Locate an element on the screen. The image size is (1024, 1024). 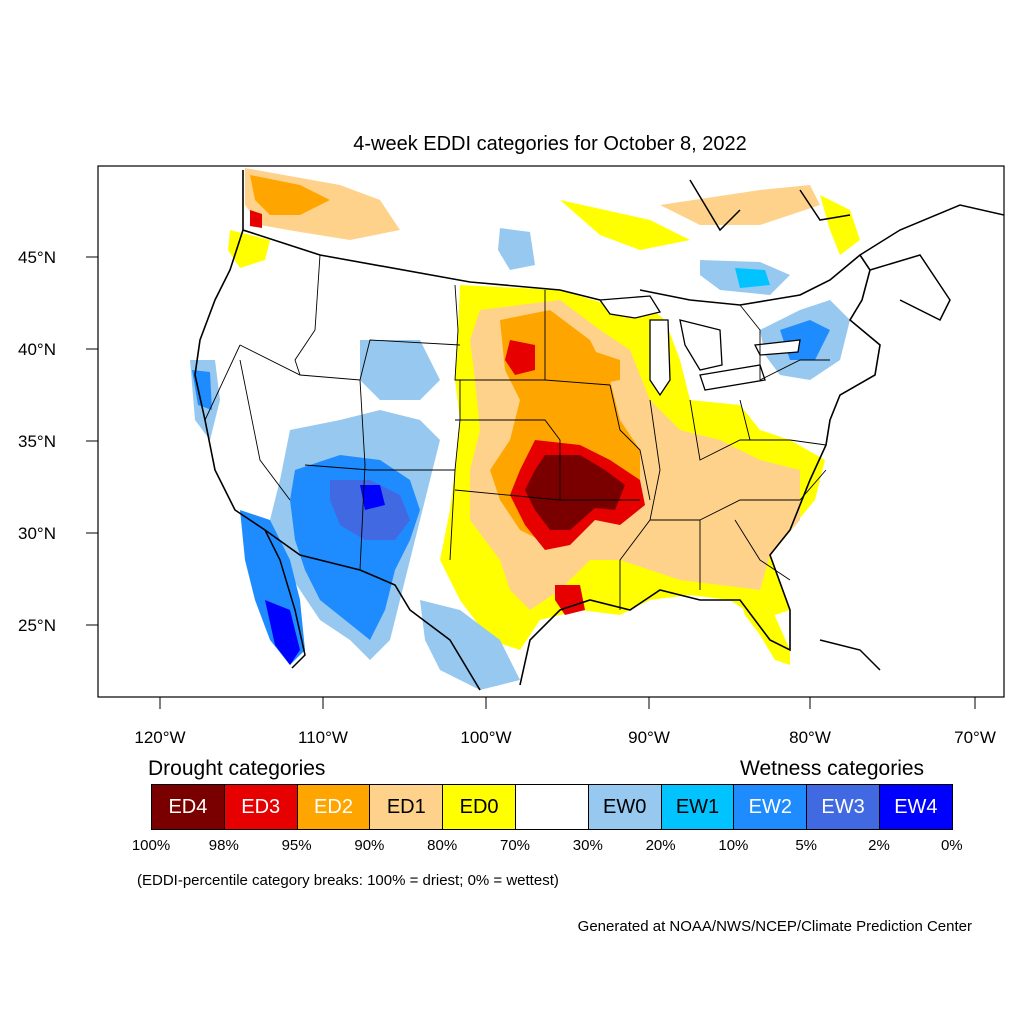
lat-label-45: 45°N is located at coordinates (37, 257).